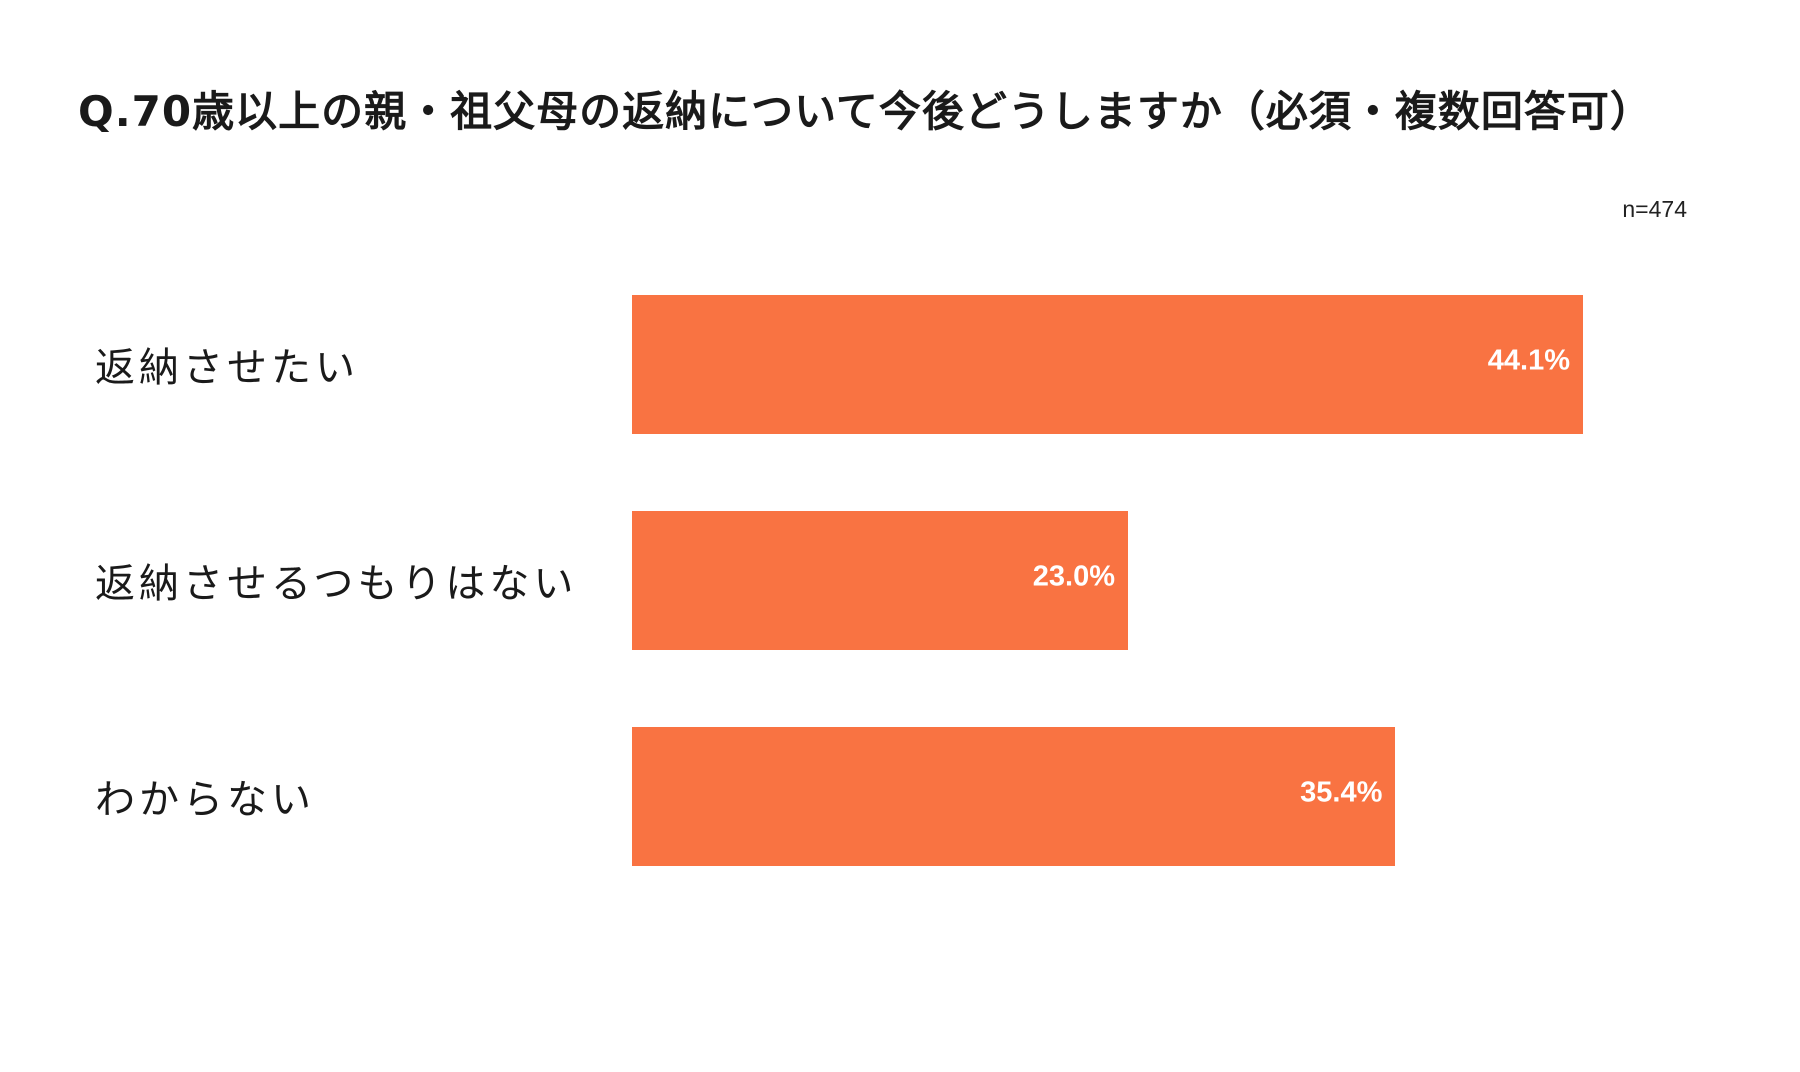  Describe the element at coordinates (1073, 576) in the screenshot. I see `bar-value-label: 23.0%` at that location.